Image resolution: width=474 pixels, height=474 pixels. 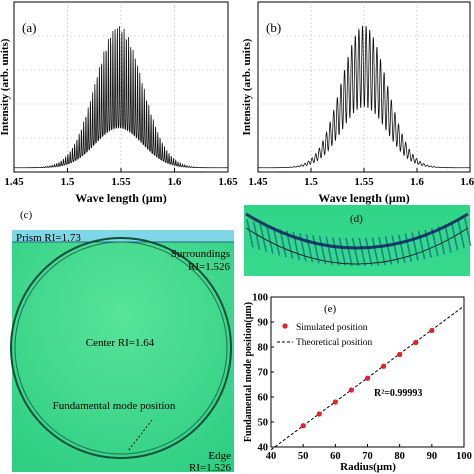 I want to click on panel-b-x-axis-label: Wave length (μm), so click(x=363, y=198).